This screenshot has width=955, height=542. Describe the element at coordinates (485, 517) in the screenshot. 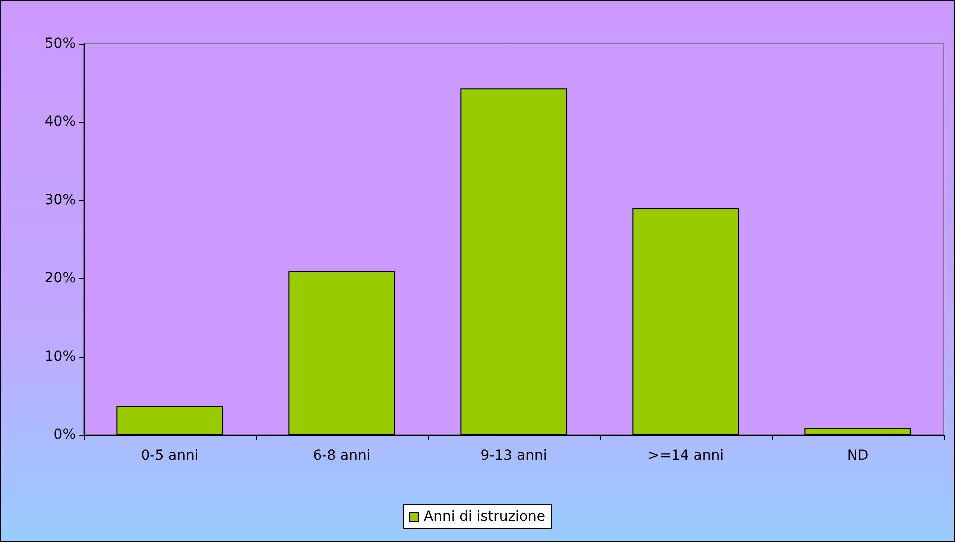

I see `legend-label: Anni di istruzione` at that location.